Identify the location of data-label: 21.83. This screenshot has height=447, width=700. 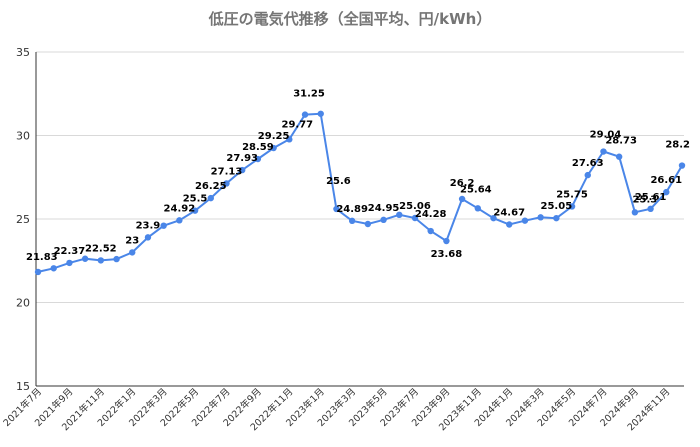
(42, 257).